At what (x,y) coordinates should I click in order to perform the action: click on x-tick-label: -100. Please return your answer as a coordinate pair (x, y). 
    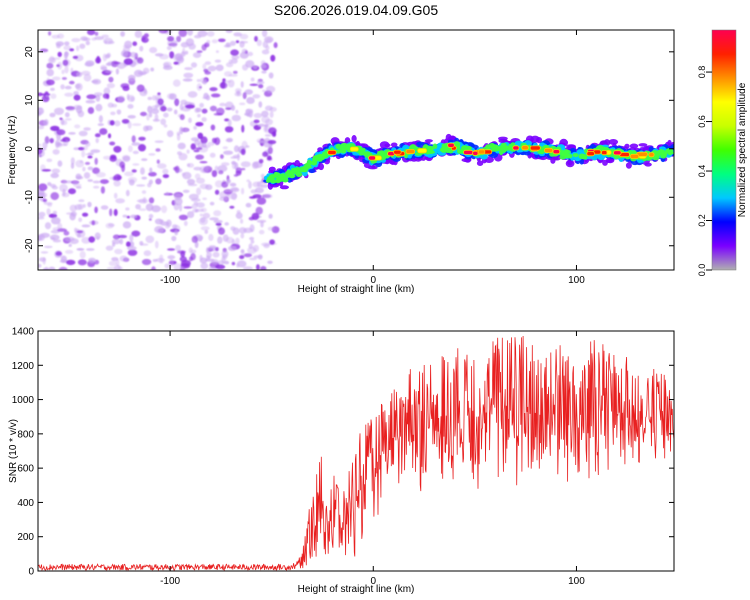
    Looking at the image, I should click on (170, 280).